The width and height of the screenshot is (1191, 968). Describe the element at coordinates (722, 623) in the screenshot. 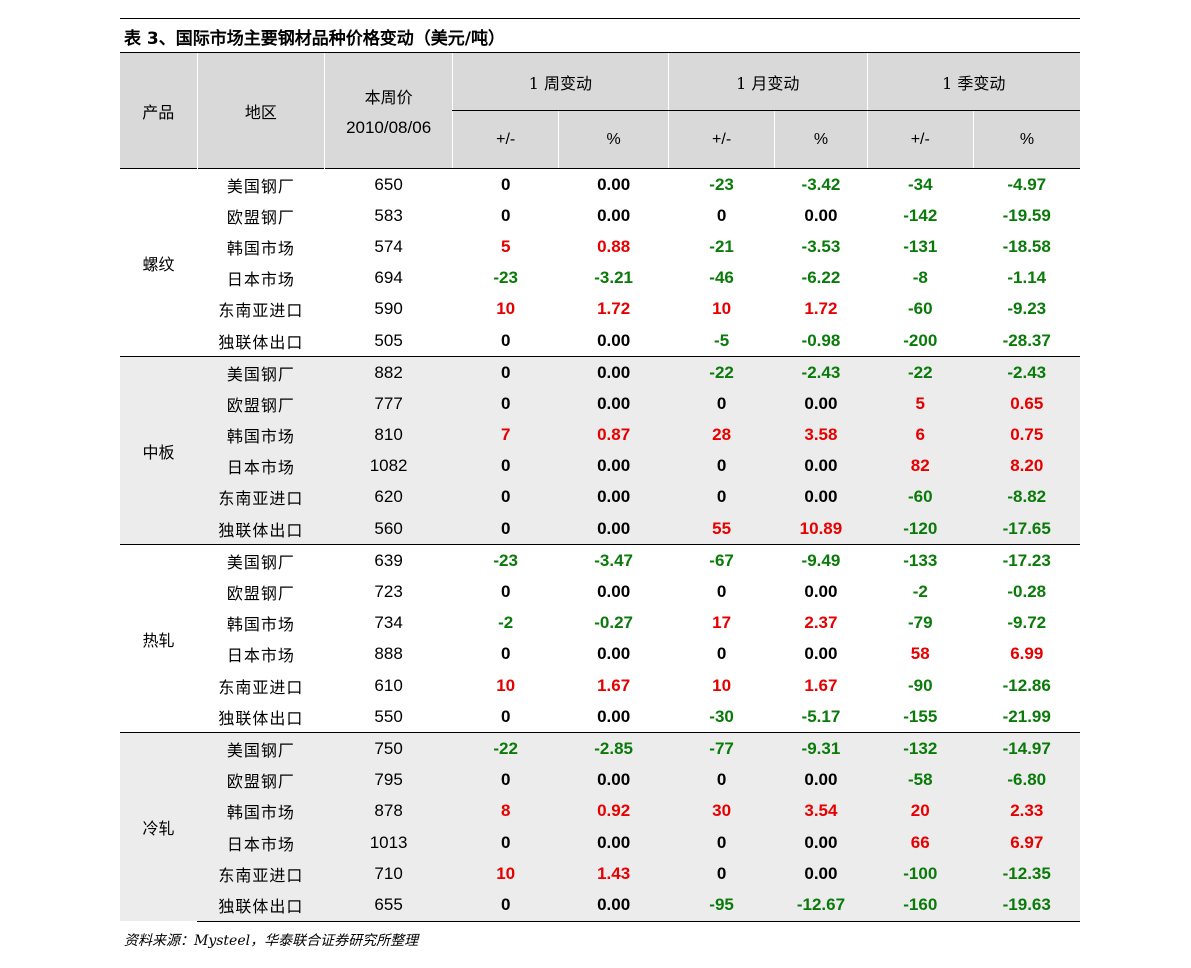

I see `month-abs-cell: 17` at that location.